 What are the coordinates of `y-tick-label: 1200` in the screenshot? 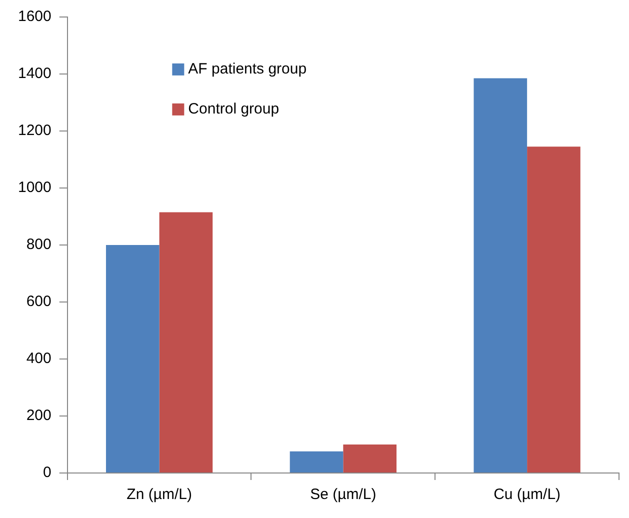 It's located at (35, 131).